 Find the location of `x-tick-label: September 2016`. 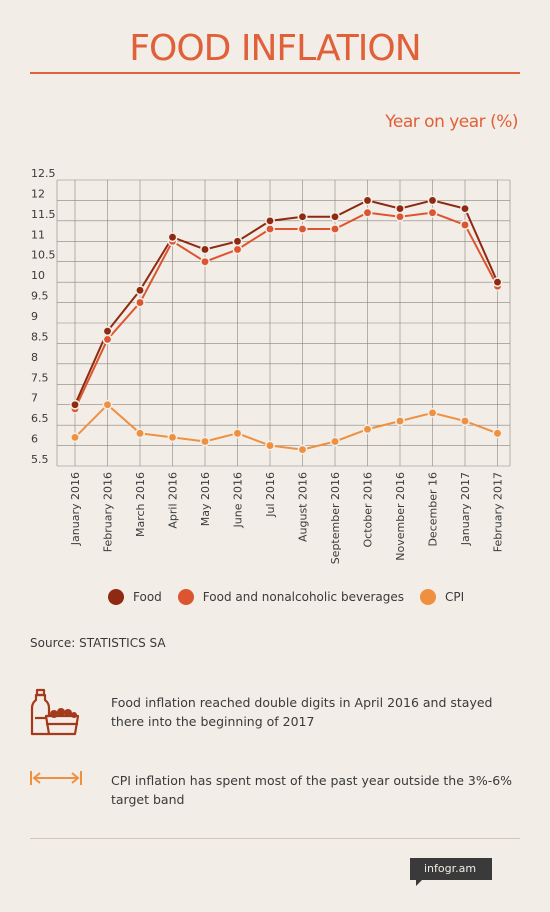

x-tick-label: September 2016 is located at coordinates (335, 518).